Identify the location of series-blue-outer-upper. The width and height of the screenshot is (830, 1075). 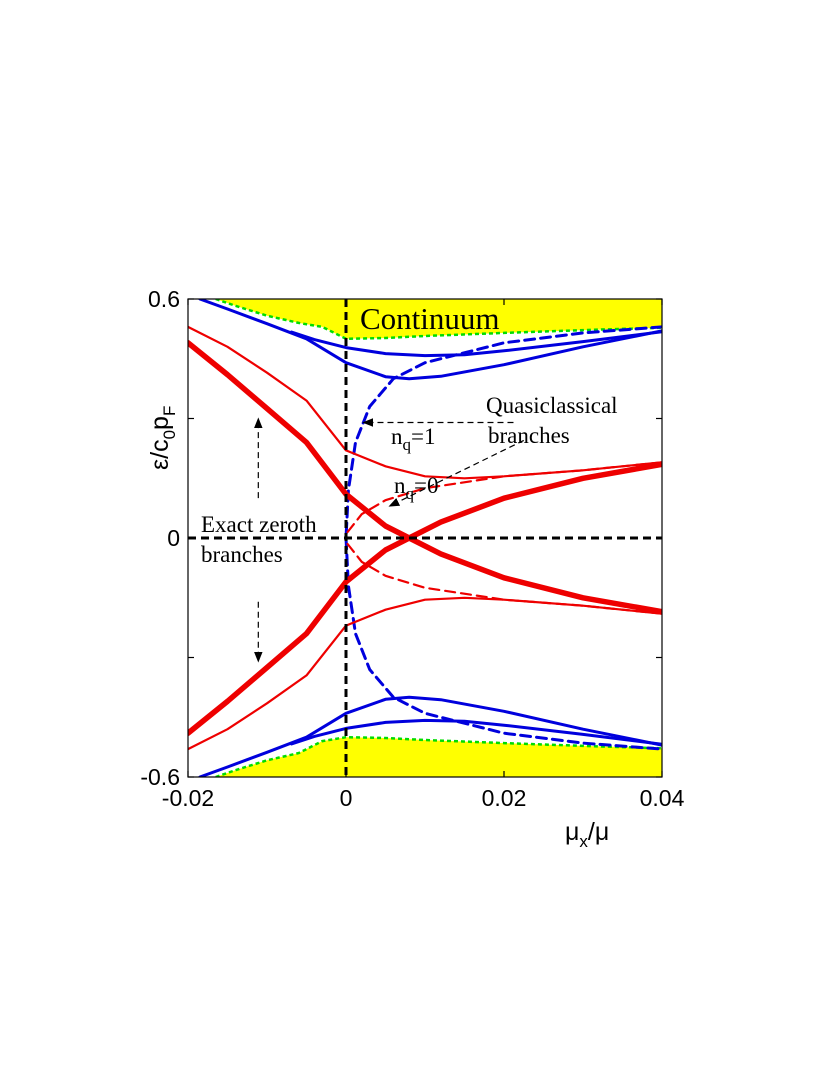
(476, 344).